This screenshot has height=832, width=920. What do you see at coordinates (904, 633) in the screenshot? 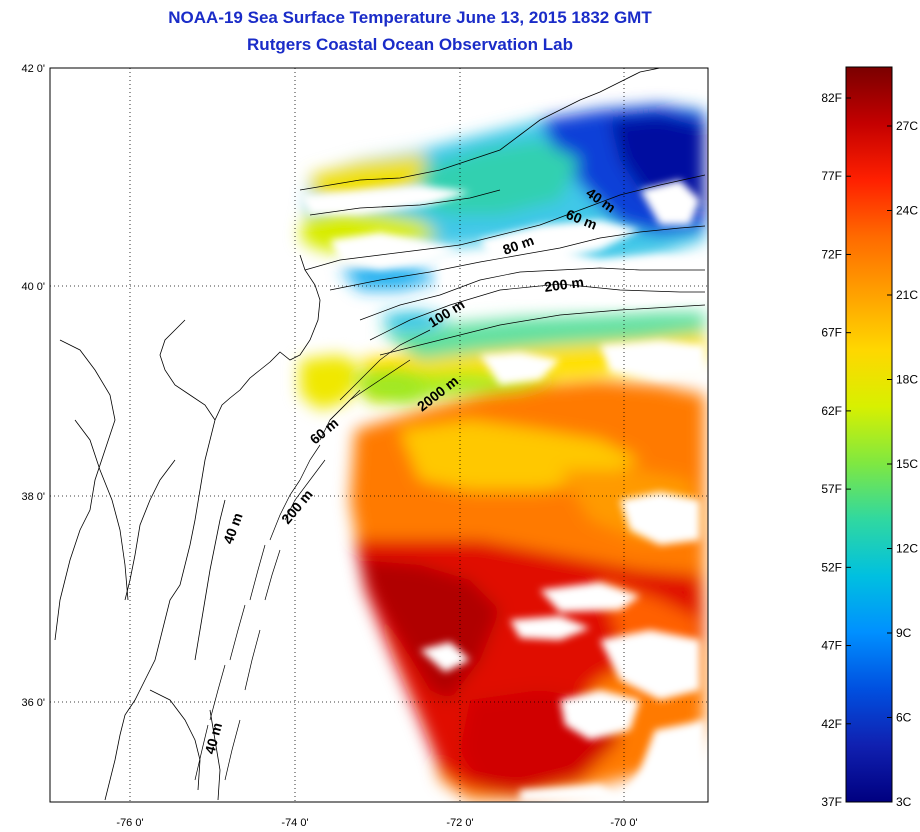
I see `colorbar-celsius-label: 9C` at bounding box center [904, 633].